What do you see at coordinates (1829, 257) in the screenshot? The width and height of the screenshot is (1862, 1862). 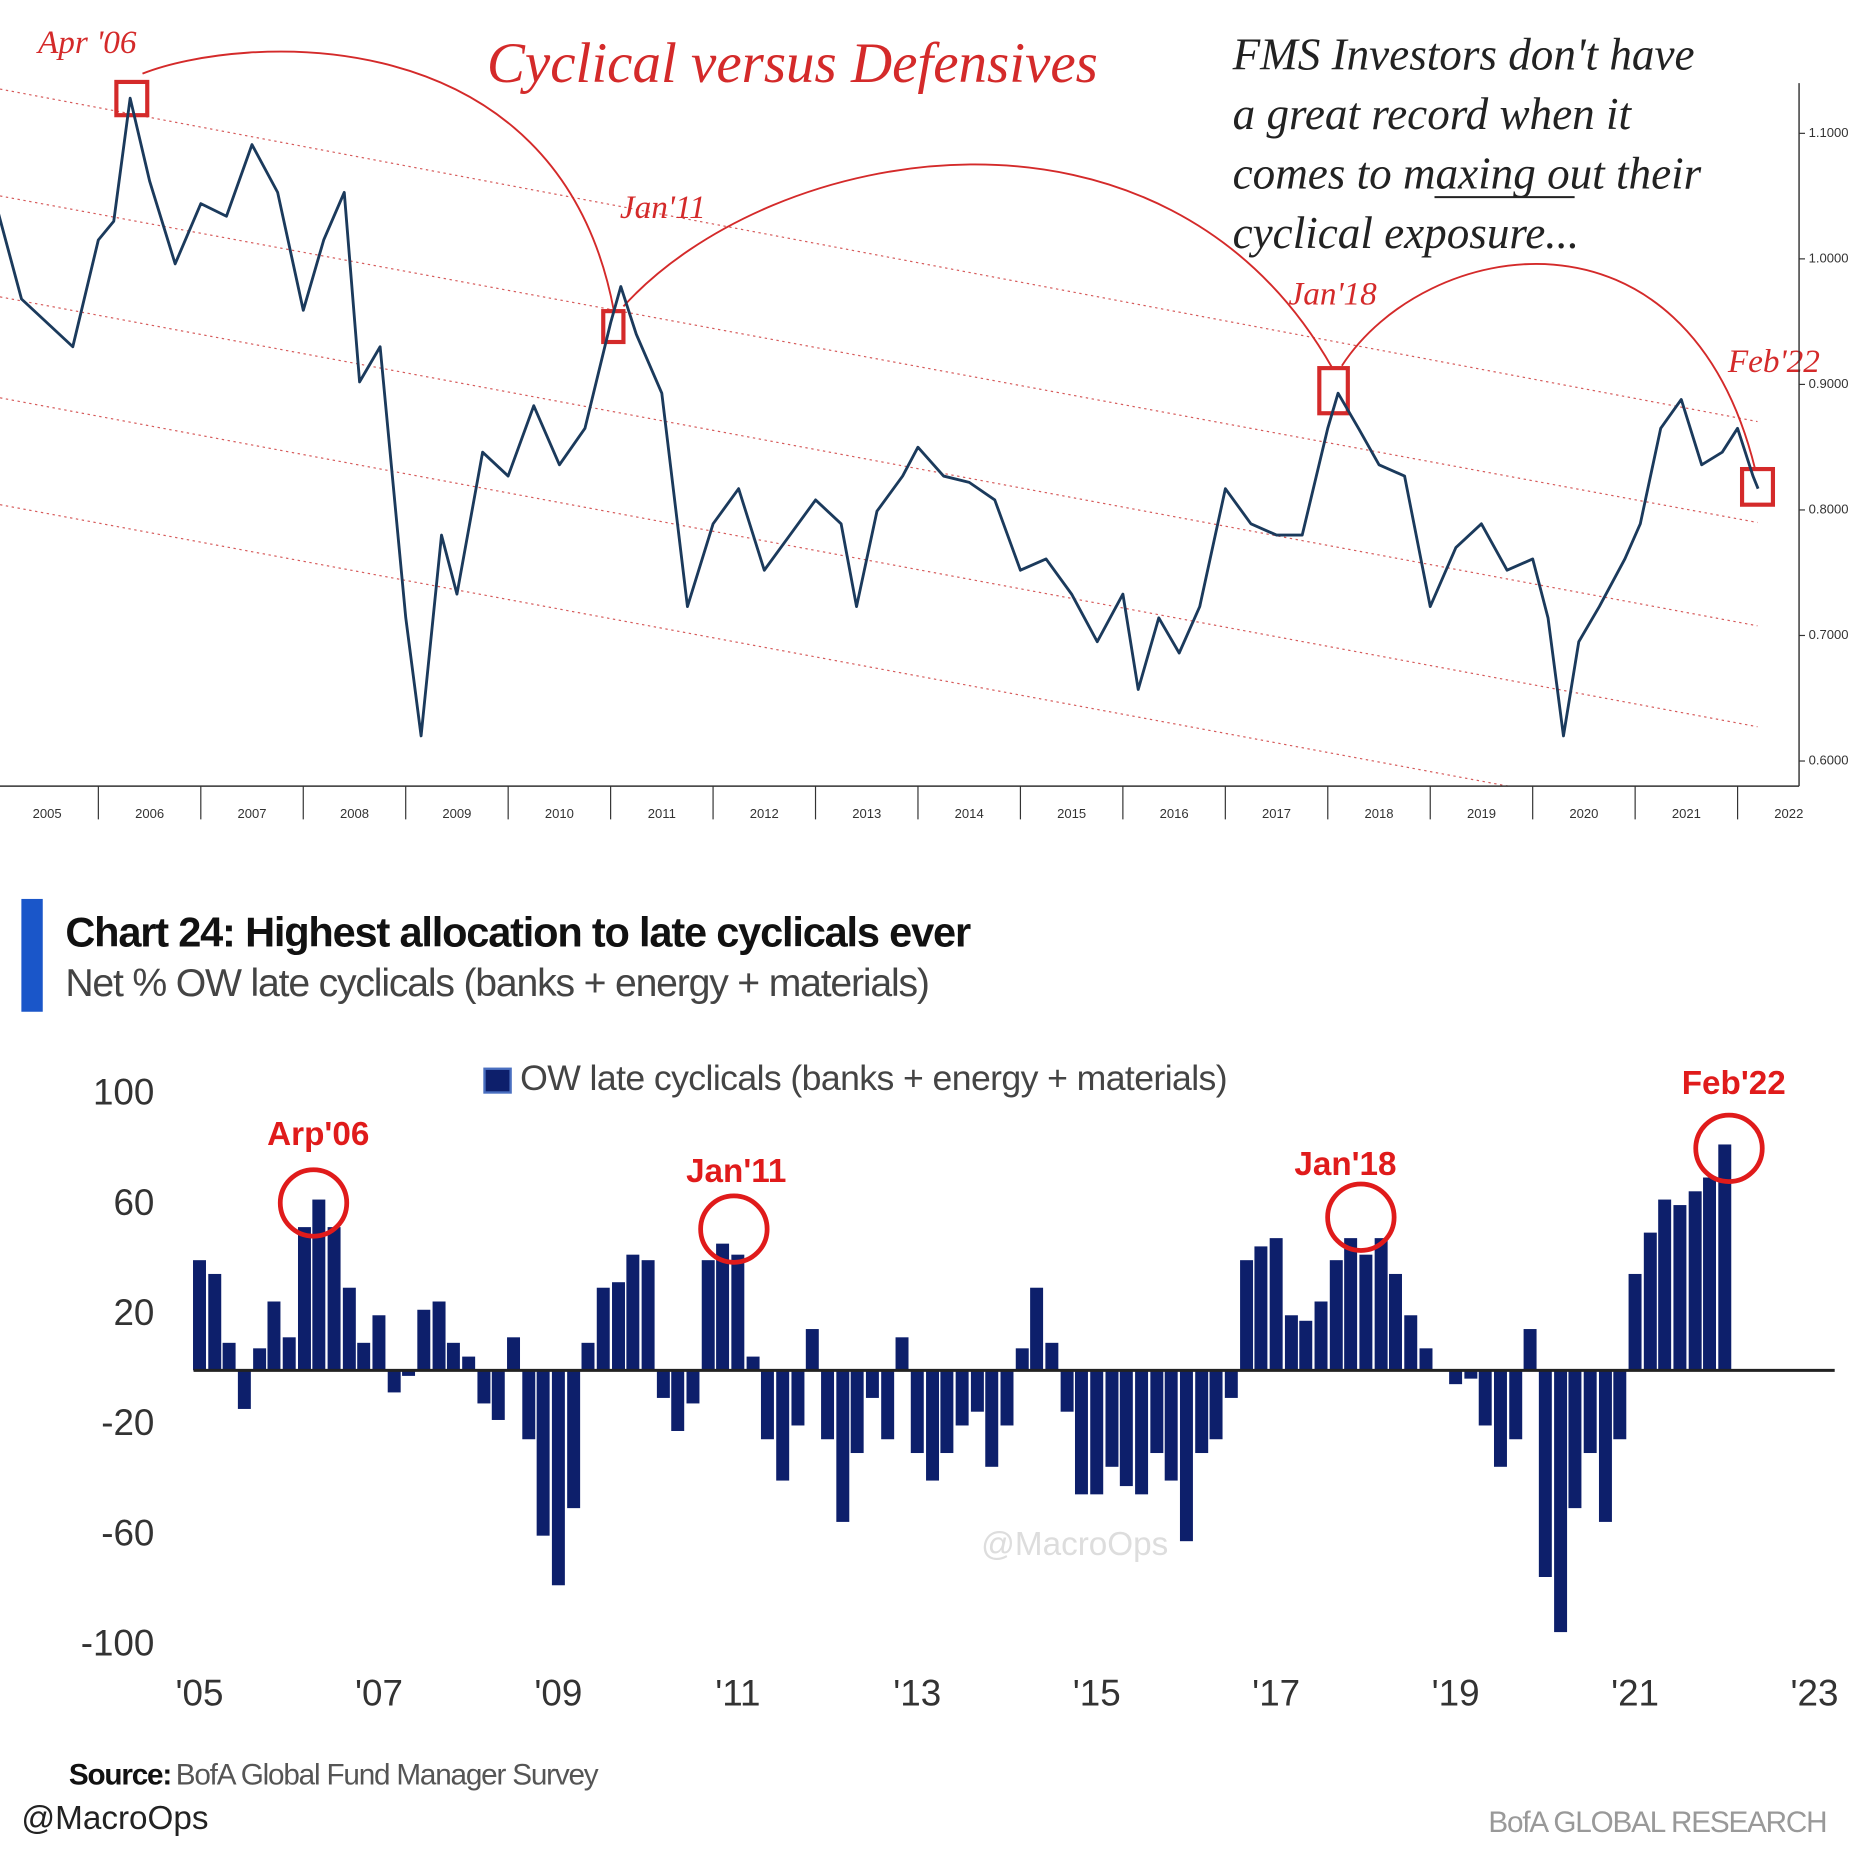 I see `y-tick-label: 1.0000` at bounding box center [1829, 257].